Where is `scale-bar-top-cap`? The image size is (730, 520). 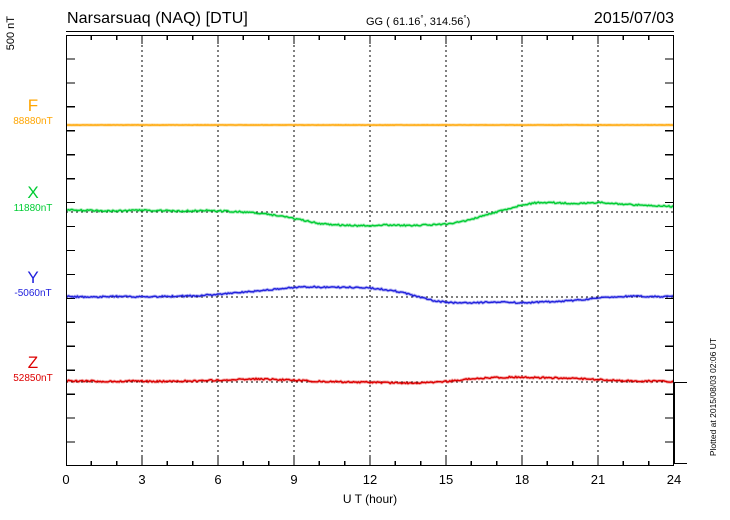
scale-bar-top-cap is located at coordinates (680, 383).